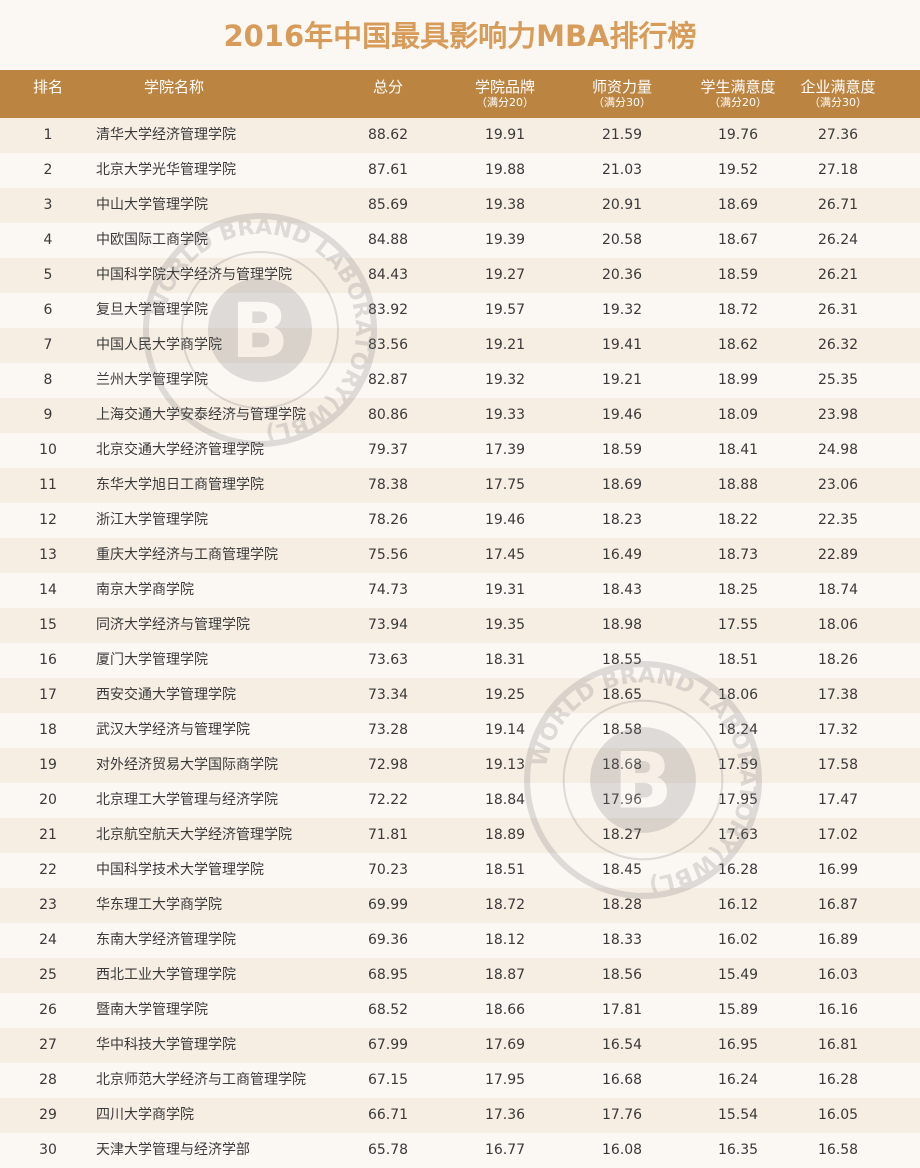 The width and height of the screenshot is (920, 1168). I want to click on school-name-cell: 中国科学院大学经济与管理学院, so click(194, 275).